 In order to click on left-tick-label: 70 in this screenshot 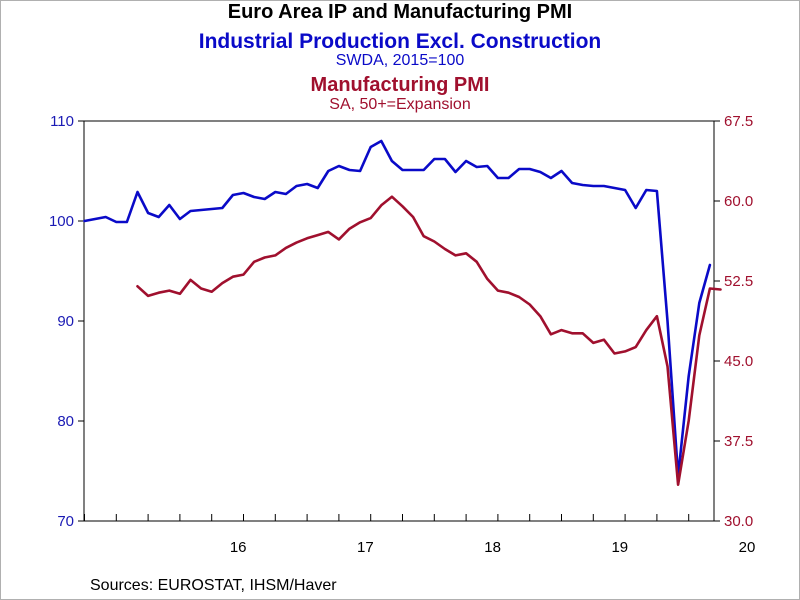, I will do `click(65, 521)`.